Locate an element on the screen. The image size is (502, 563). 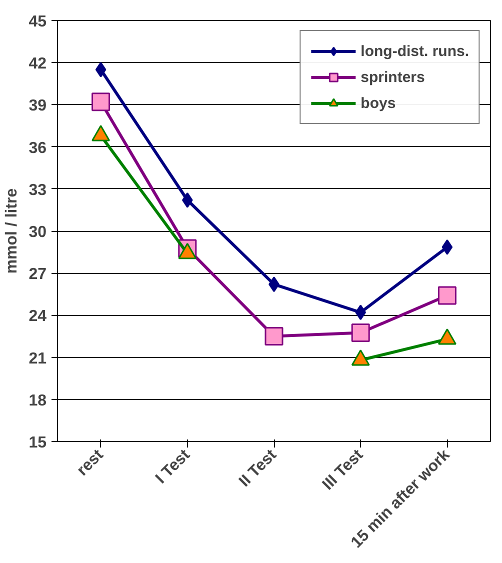
legend-label: boys is located at coordinates (378, 103).